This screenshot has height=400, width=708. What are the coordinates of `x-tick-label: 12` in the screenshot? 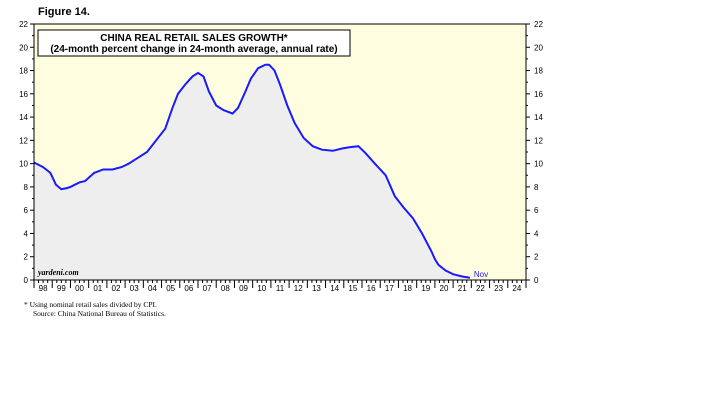 It's located at (298, 288).